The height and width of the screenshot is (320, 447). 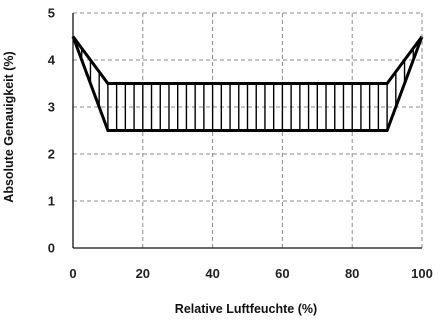 I want to click on y-tick-label: 4, so click(x=52, y=60).